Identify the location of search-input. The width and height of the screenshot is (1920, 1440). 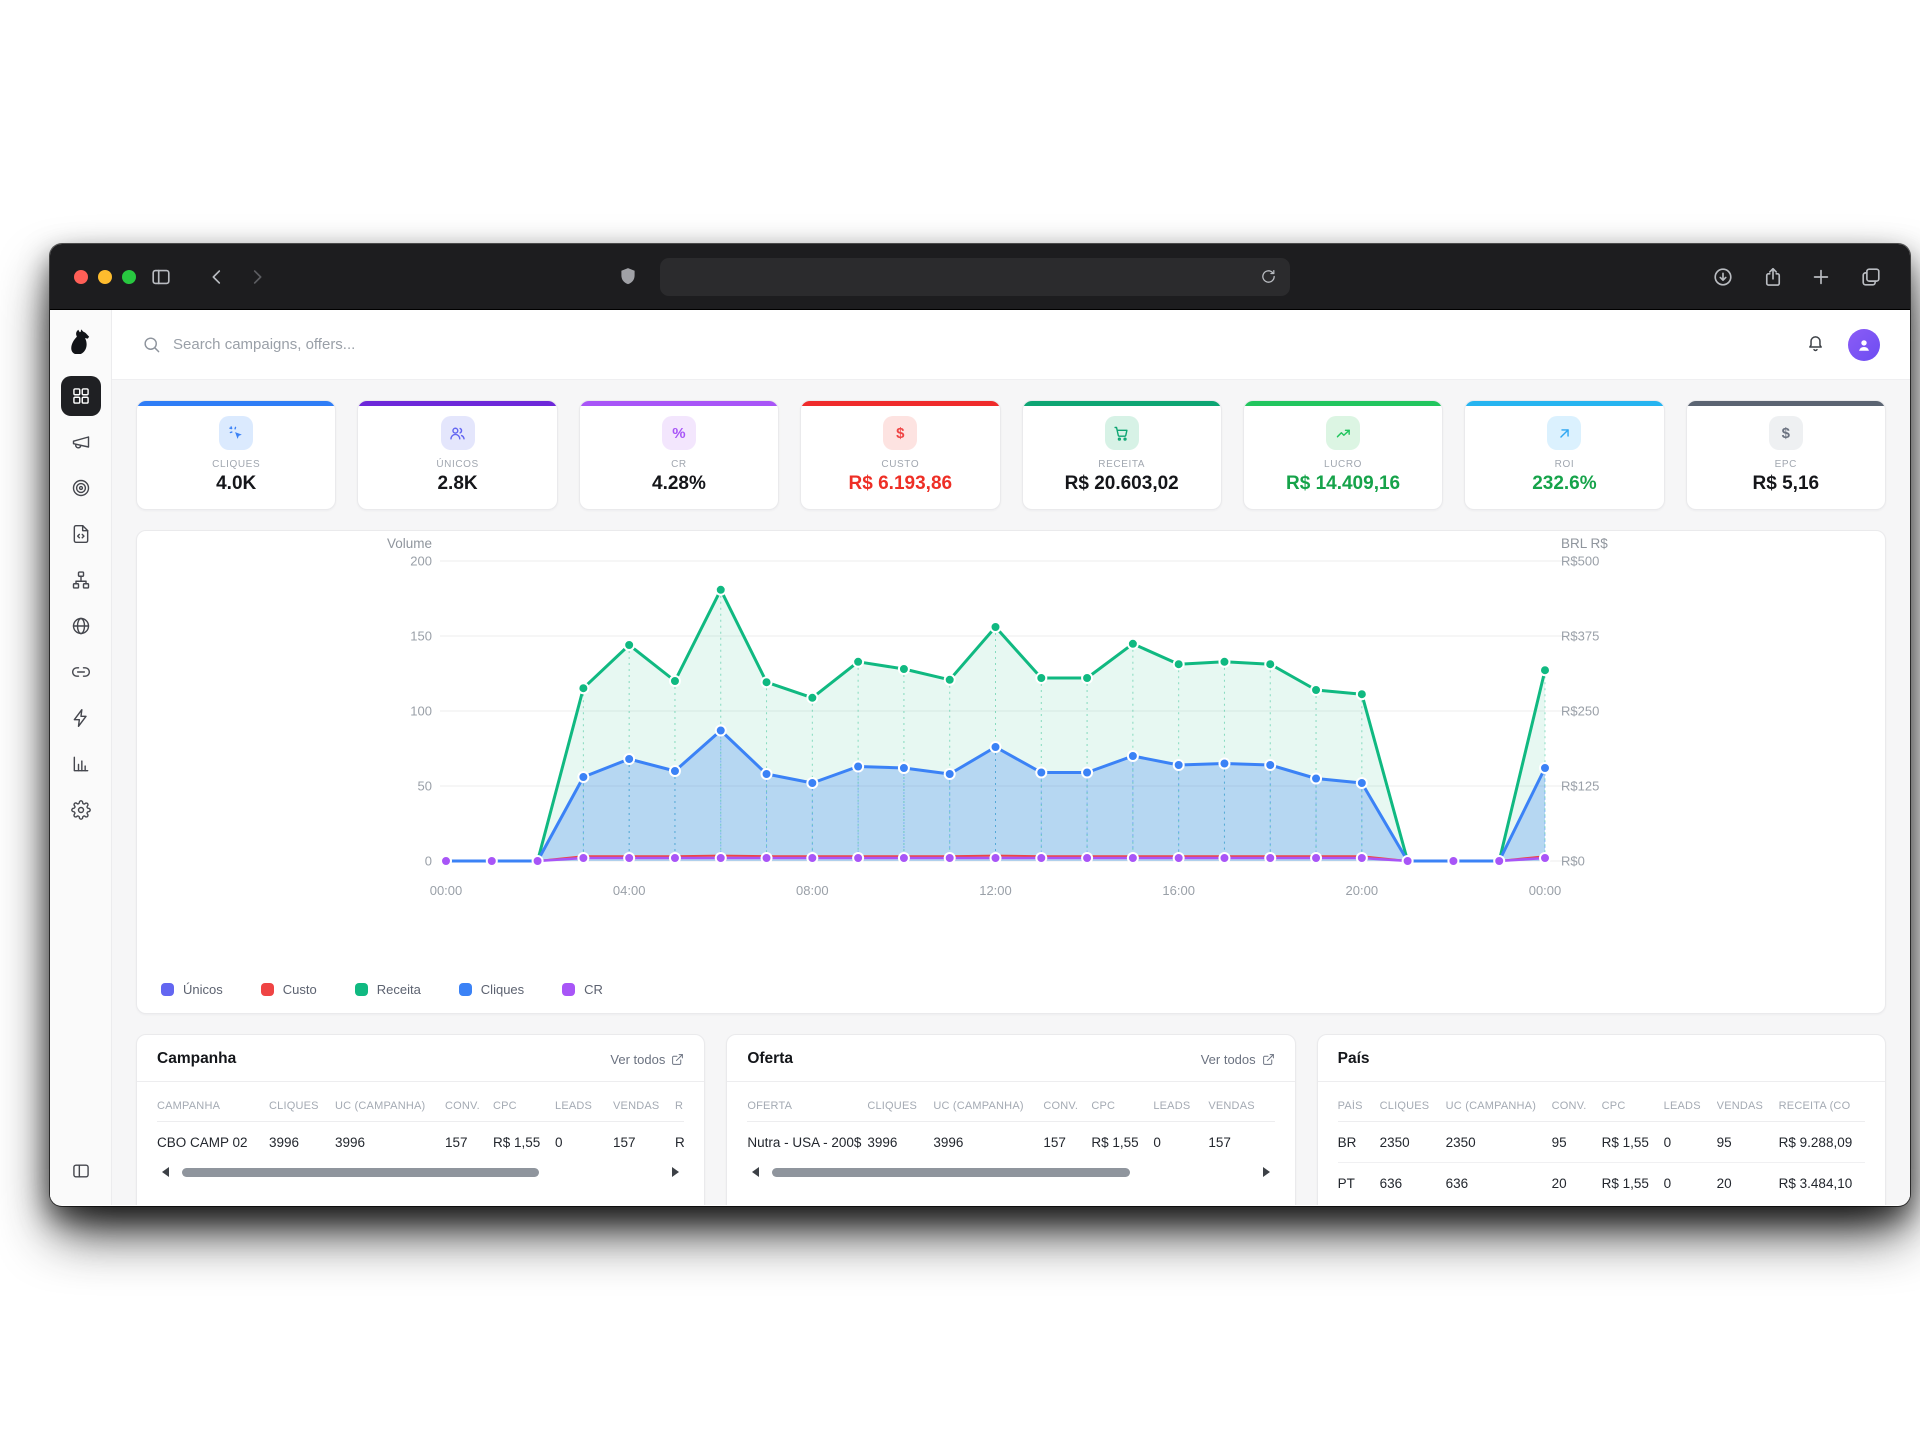
(383, 344).